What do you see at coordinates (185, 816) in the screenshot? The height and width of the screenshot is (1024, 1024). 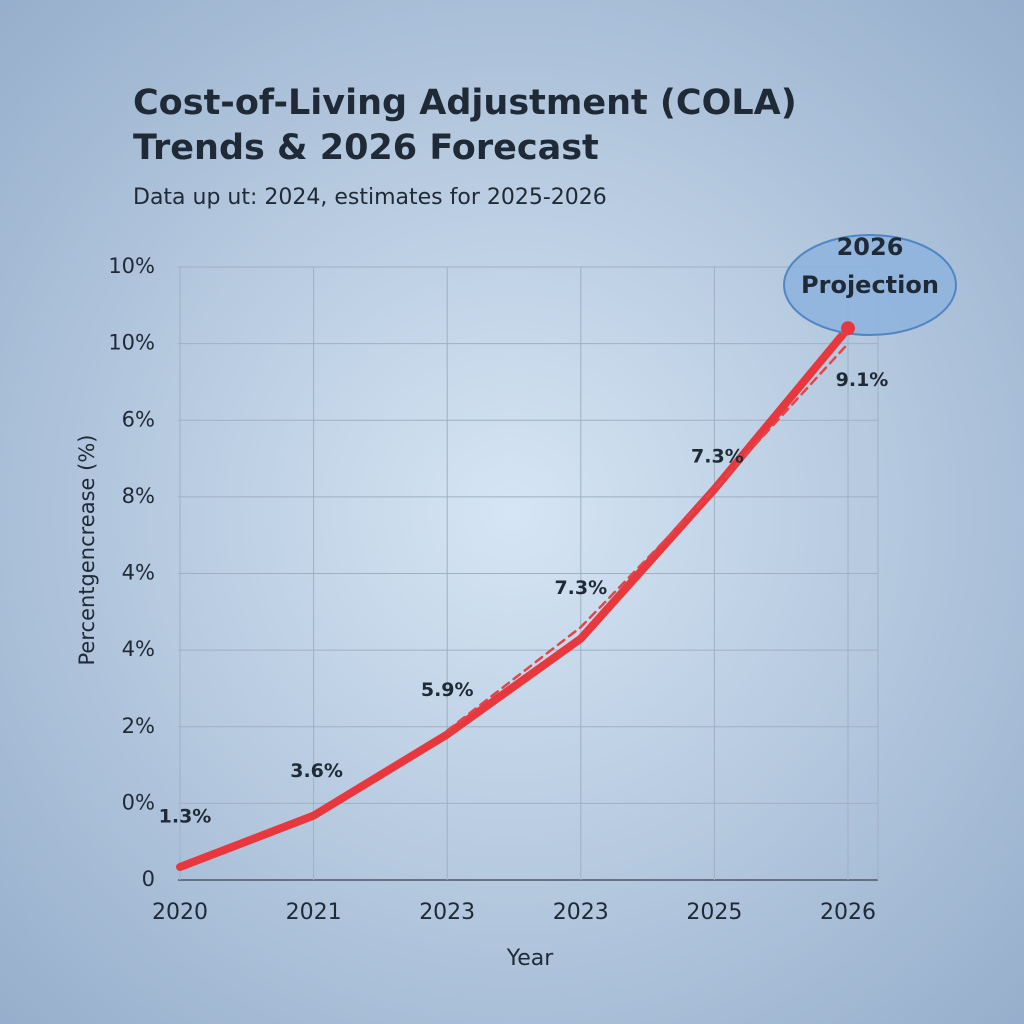 I see `data-annotation: 1.3%` at bounding box center [185, 816].